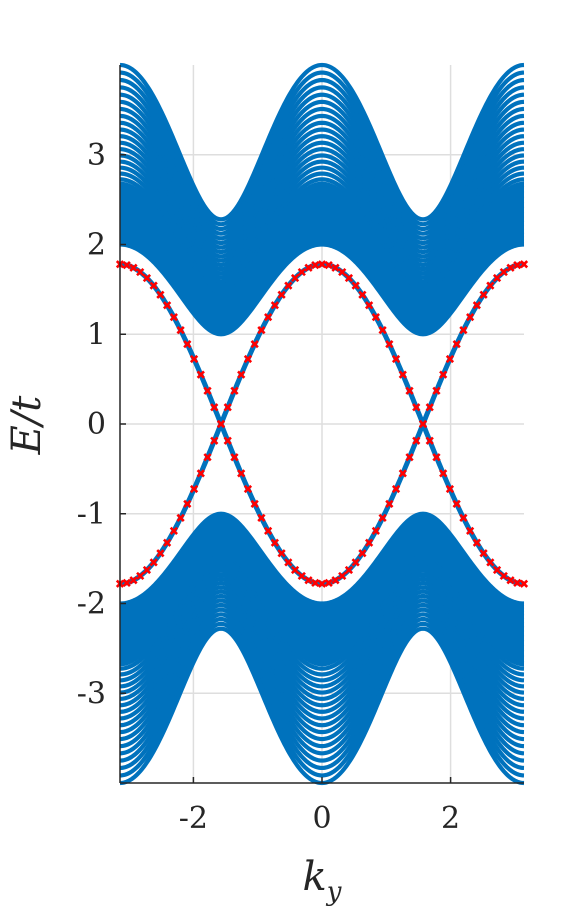 The height and width of the screenshot is (909, 579). I want to click on y-tick-label-3: 0, so click(96, 424).